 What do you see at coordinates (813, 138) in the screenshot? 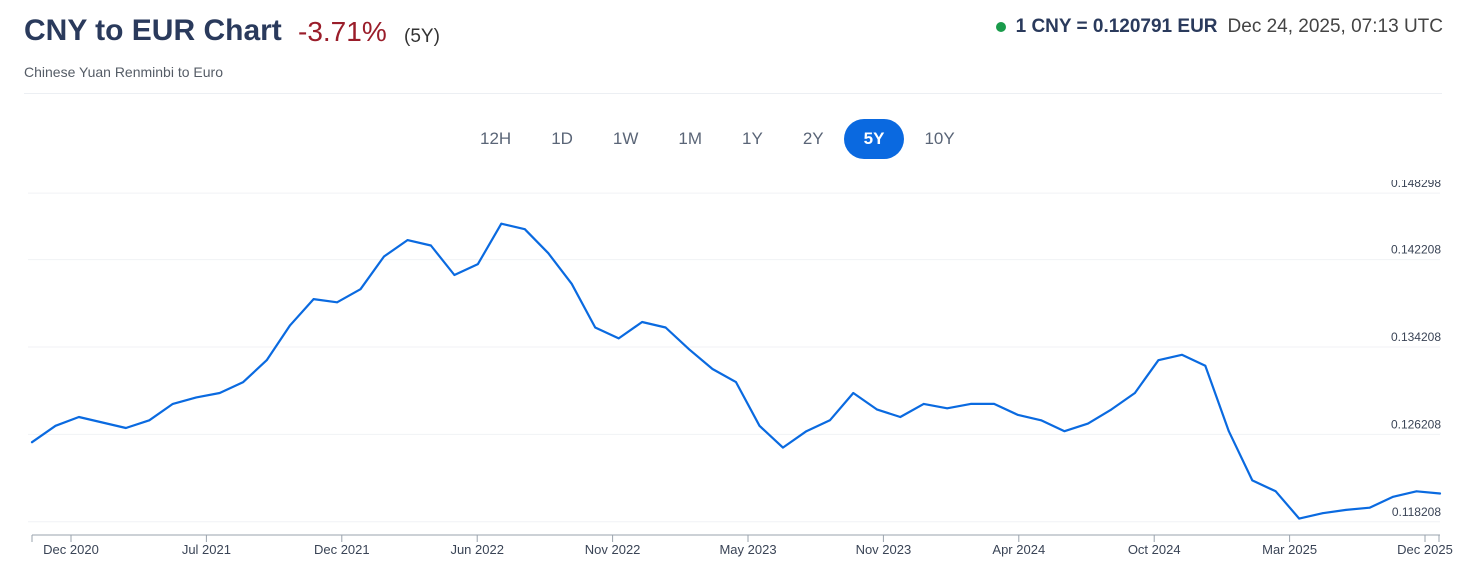
I see `range-button-2y: 2Y` at bounding box center [813, 138].